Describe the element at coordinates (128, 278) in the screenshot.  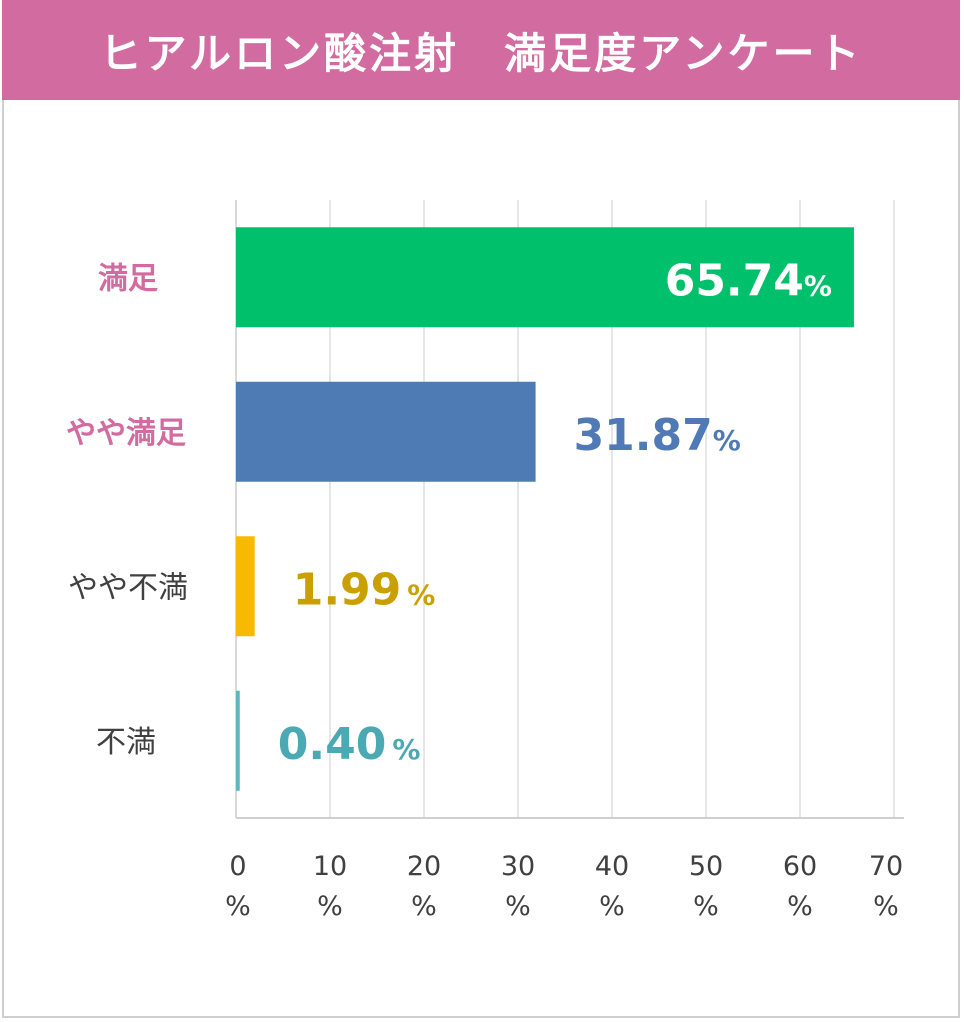
I see `category-label: 満足` at that location.